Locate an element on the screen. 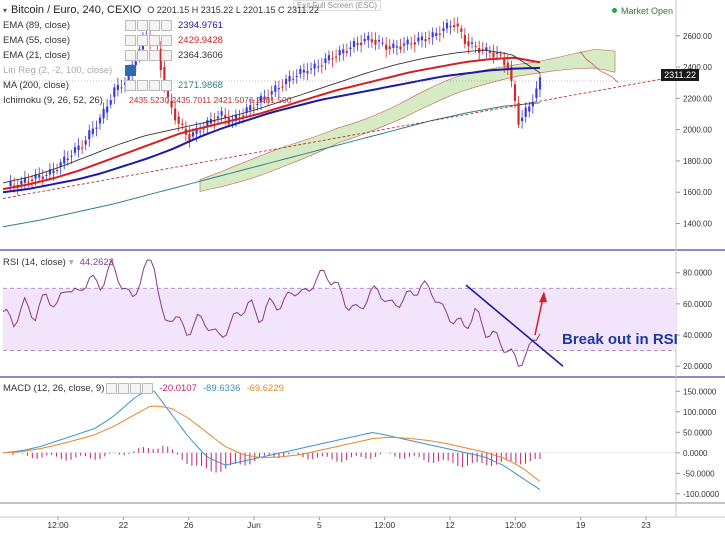 This screenshot has width=725, height=543. price-axis-tick-label: 2200.00 is located at coordinates (697, 98).